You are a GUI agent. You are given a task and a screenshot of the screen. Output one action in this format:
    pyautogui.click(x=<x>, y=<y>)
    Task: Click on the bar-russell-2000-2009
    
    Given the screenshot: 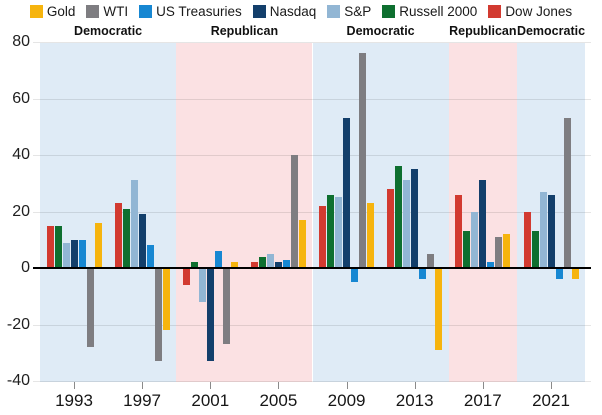 What is the action you would take?
    pyautogui.click(x=331, y=231)
    